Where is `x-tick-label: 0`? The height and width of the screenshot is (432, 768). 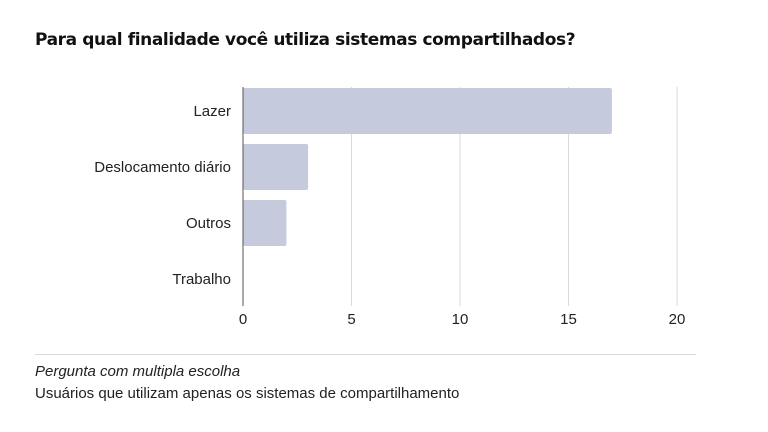
x-tick-label: 0 is located at coordinates (243, 319).